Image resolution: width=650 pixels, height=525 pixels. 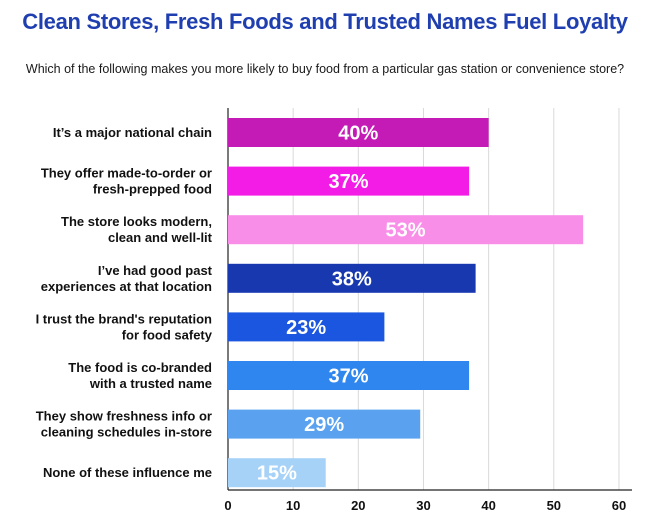 What do you see at coordinates (167, 334) in the screenshot?
I see `category-label-line: for food safety` at bounding box center [167, 334].